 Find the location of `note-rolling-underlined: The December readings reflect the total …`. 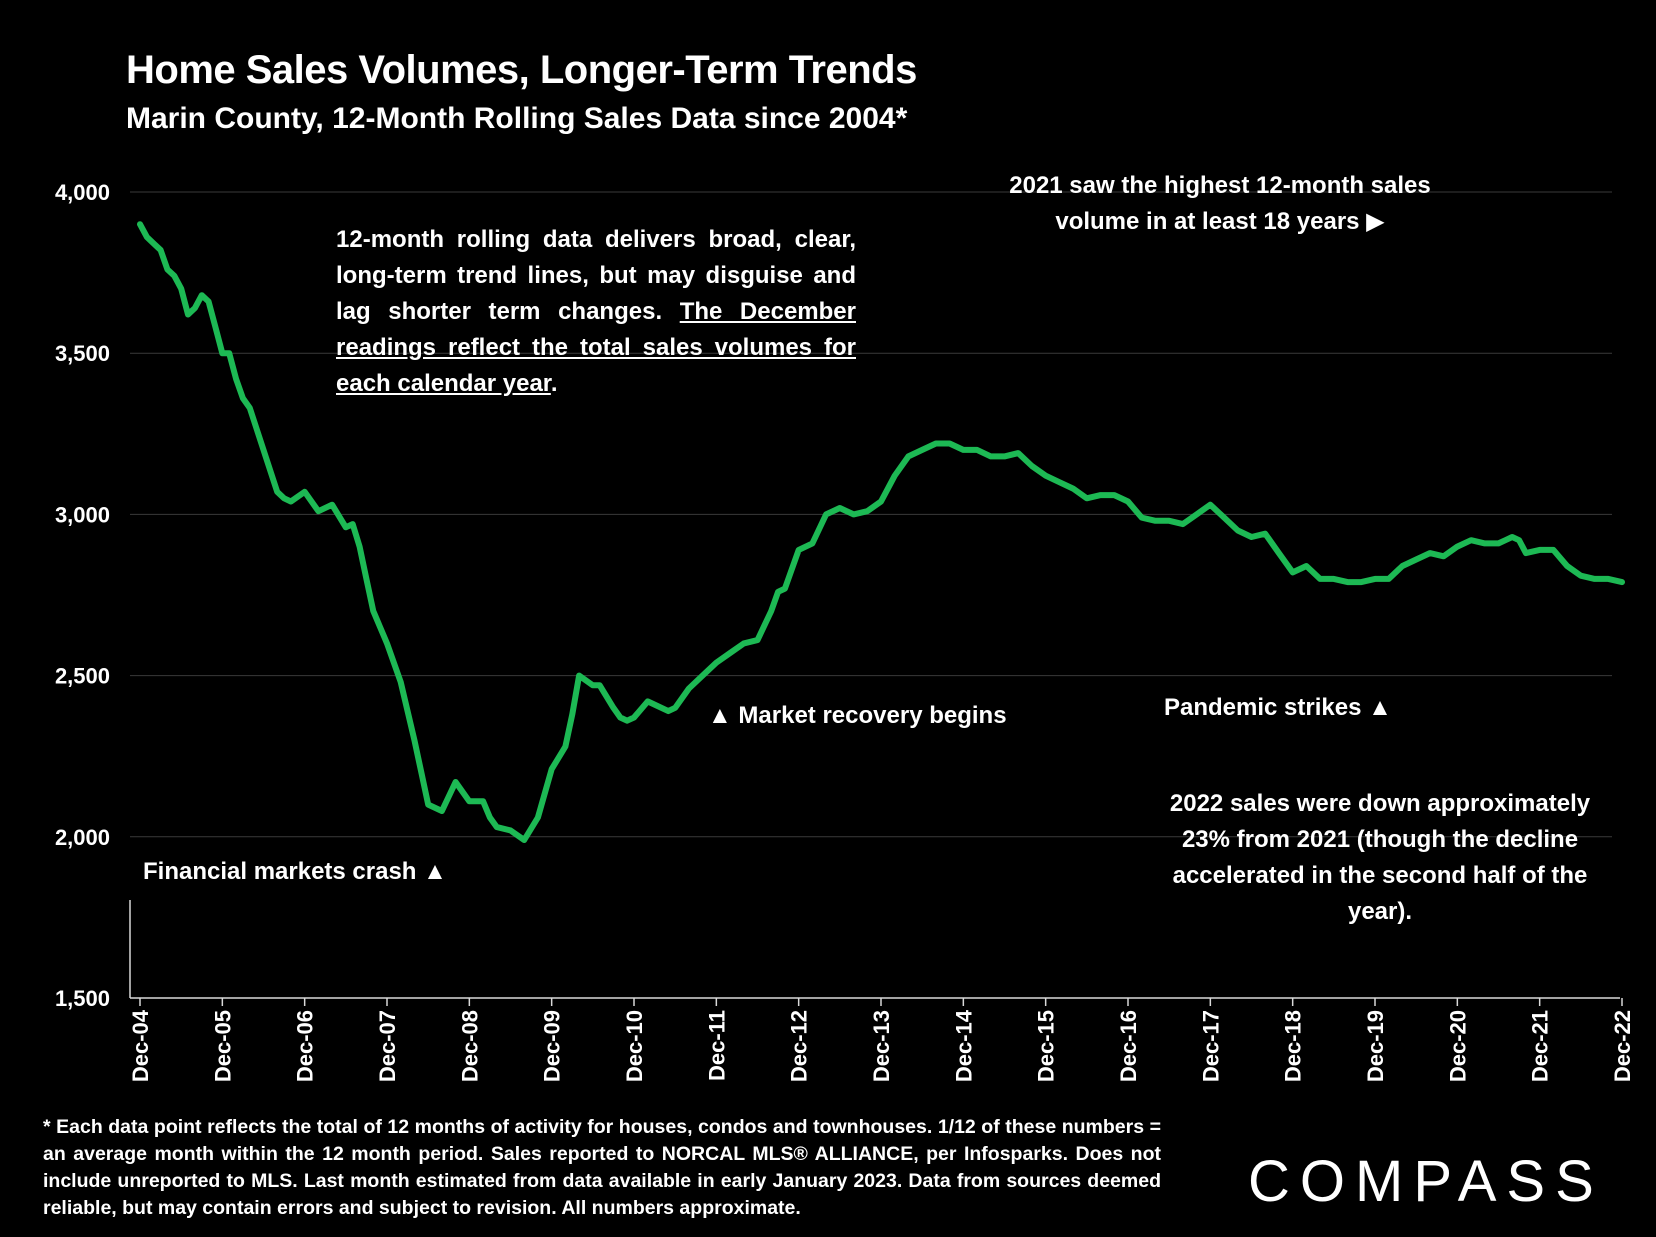

note-rolling-underlined: The December readings reflect the total … is located at coordinates (596, 347).